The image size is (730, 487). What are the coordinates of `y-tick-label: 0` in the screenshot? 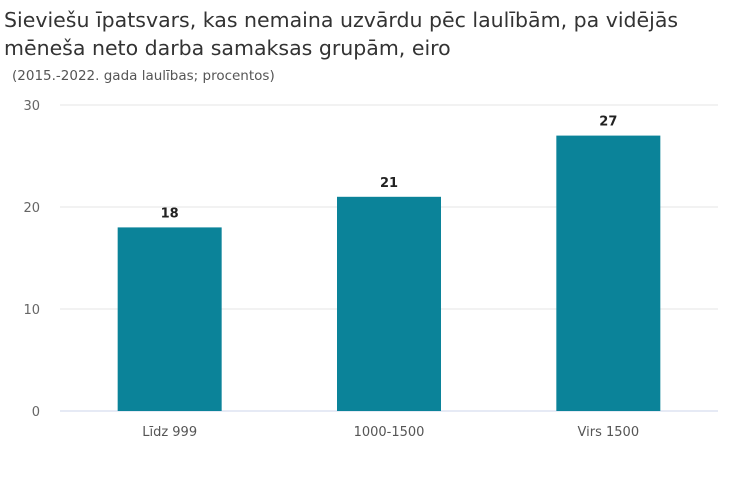 It's located at (36, 412).